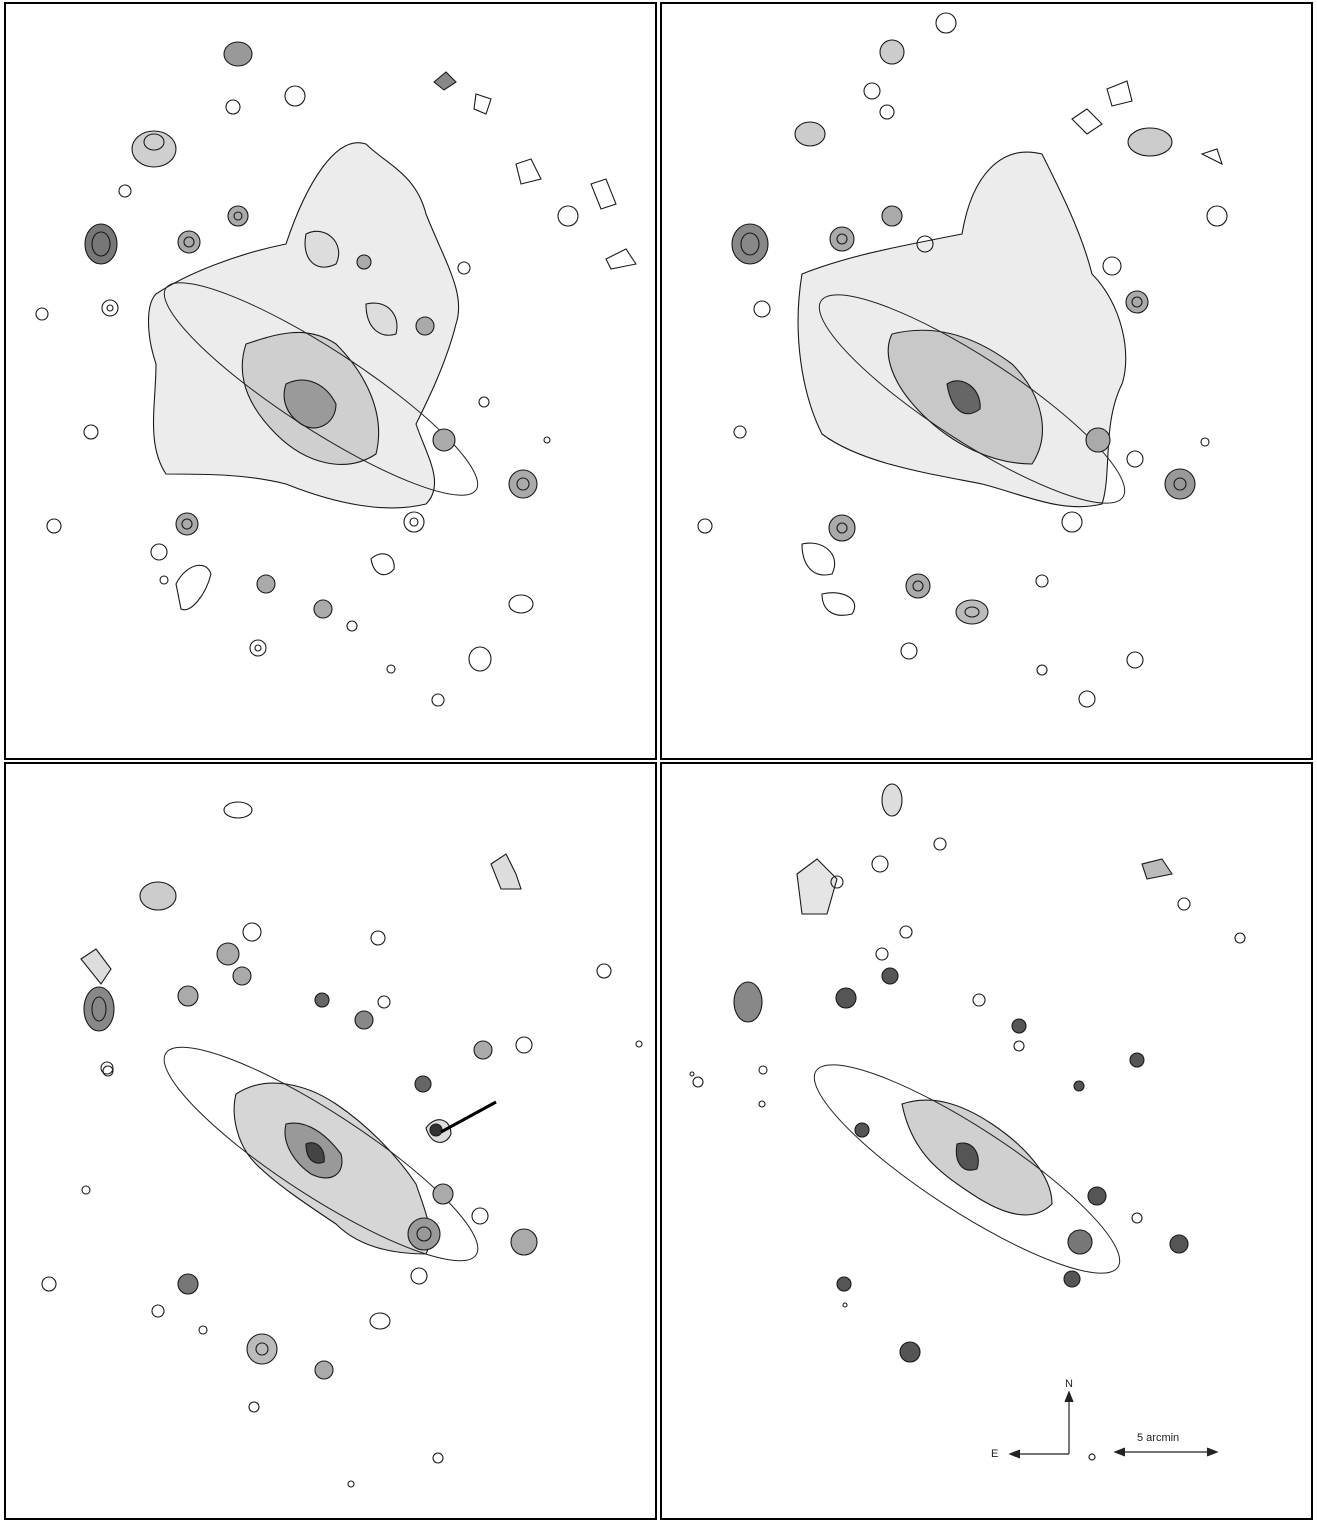  Describe the element at coordinates (1069, 1384) in the screenshot. I see `compass-north-label: N` at that location.